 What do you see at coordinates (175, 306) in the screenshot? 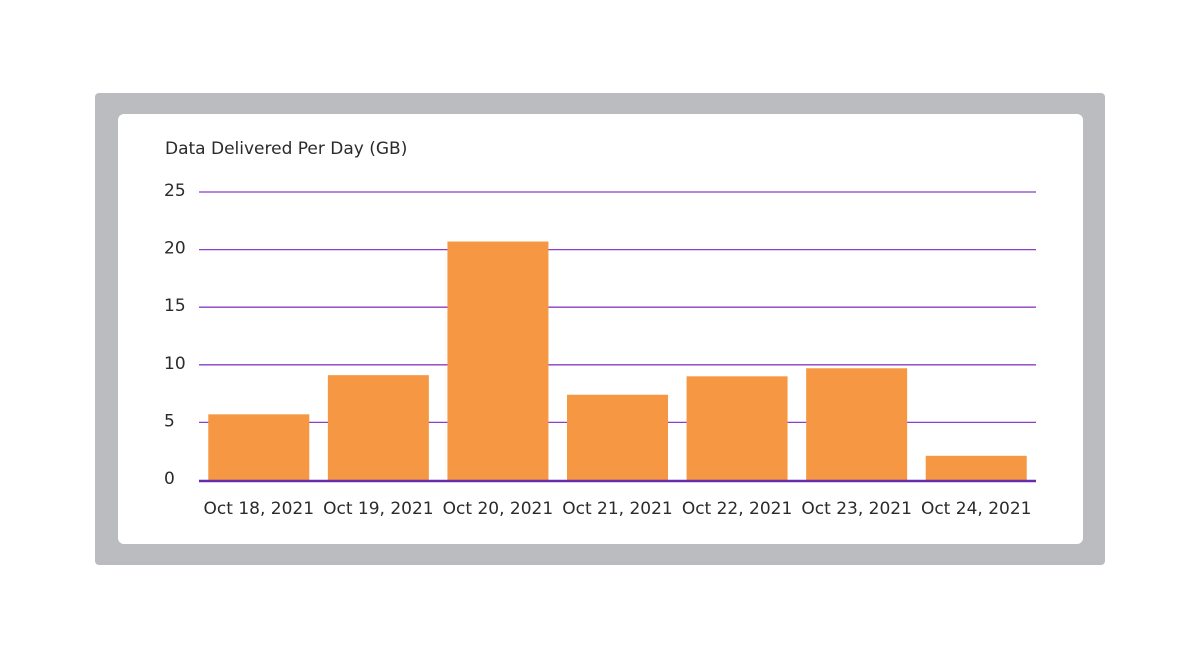
I see `y-tick-label: 15` at bounding box center [175, 306].